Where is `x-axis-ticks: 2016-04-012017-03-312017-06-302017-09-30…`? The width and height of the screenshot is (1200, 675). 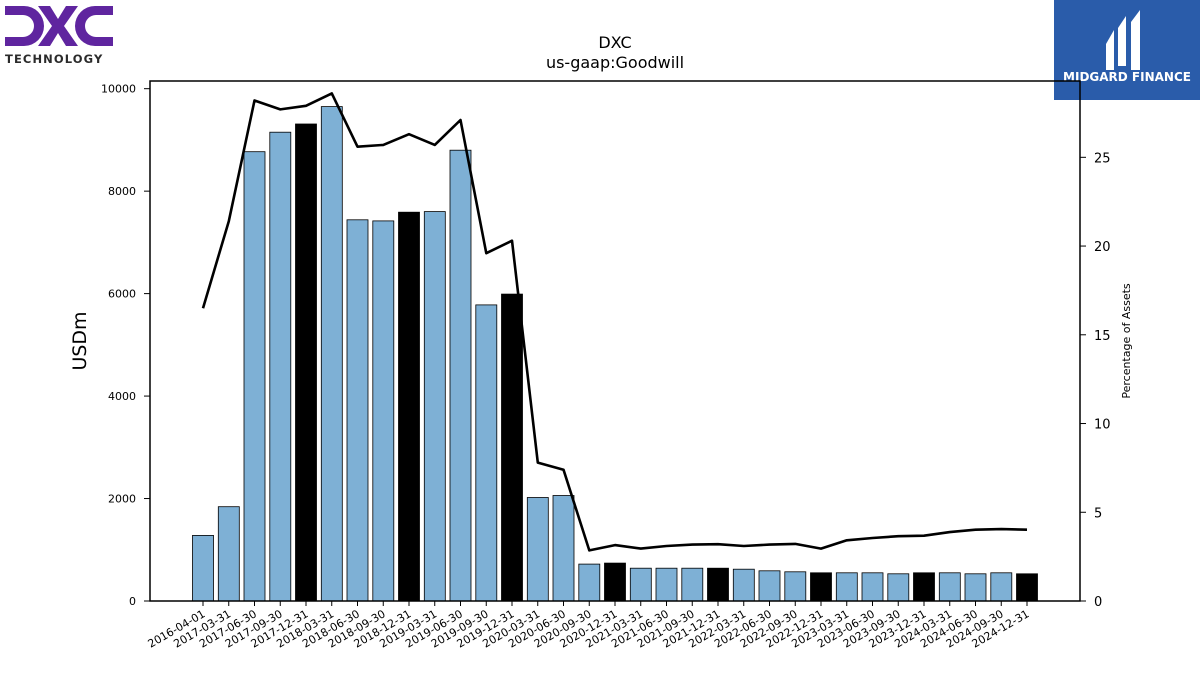 x-axis-ticks: 2016-04-012017-03-312017-06-302017-09-30… is located at coordinates (589, 626).